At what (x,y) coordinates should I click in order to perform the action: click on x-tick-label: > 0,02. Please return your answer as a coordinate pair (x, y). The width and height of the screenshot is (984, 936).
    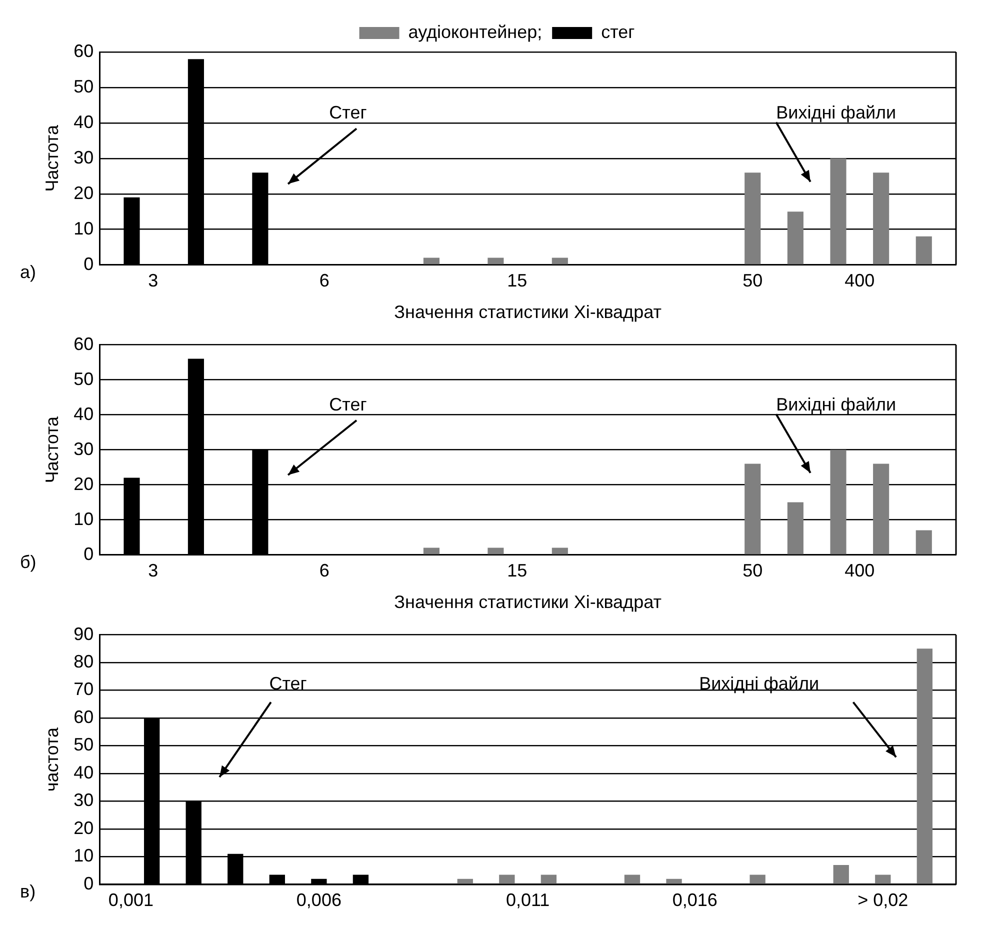
    Looking at the image, I should click on (883, 900).